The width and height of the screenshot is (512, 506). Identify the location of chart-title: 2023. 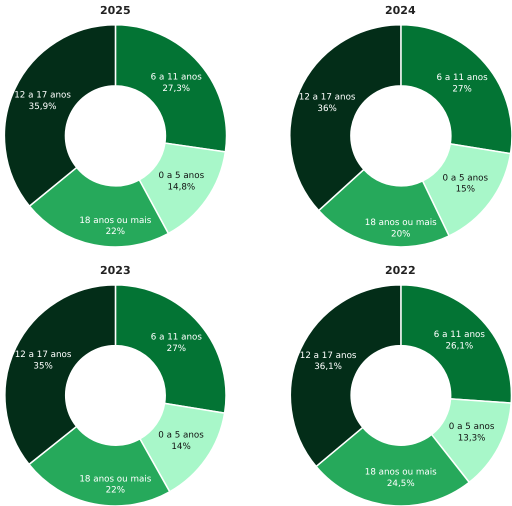
(115, 270).